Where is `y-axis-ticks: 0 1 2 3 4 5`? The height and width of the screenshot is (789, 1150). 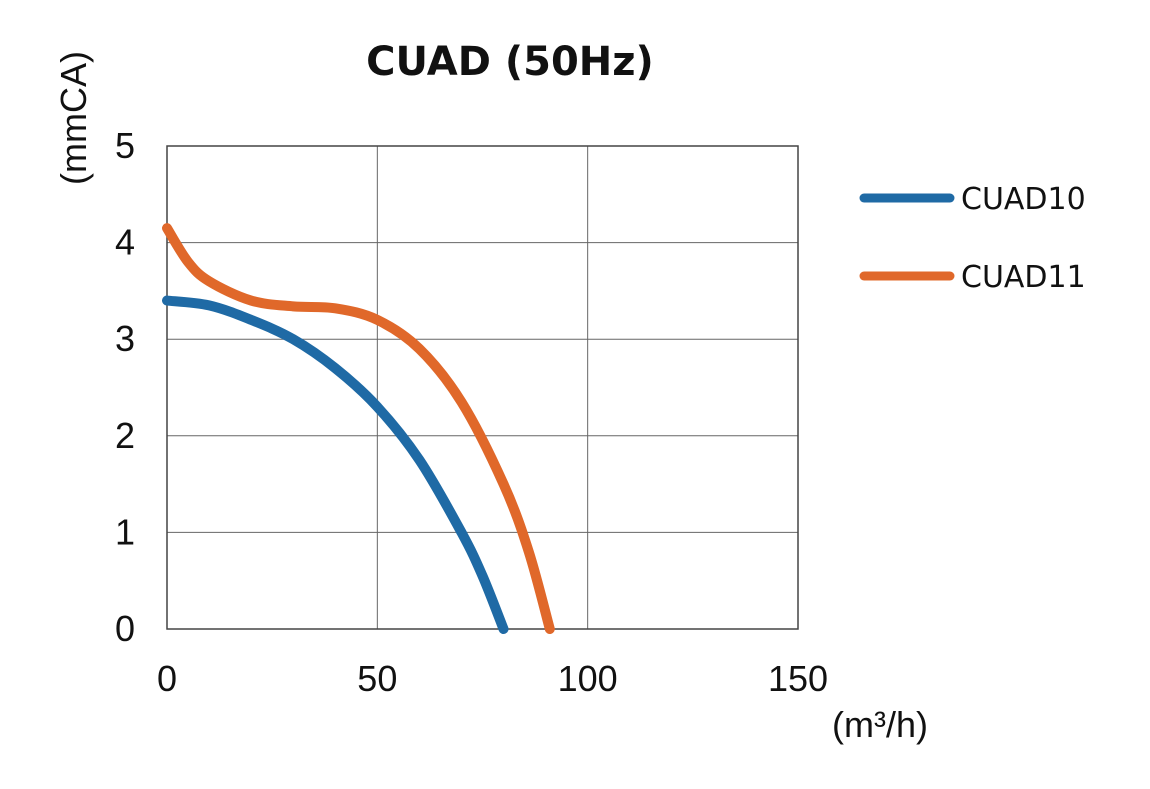
y-axis-ticks: 0 1 2 3 4 5 is located at coordinates (125, 387).